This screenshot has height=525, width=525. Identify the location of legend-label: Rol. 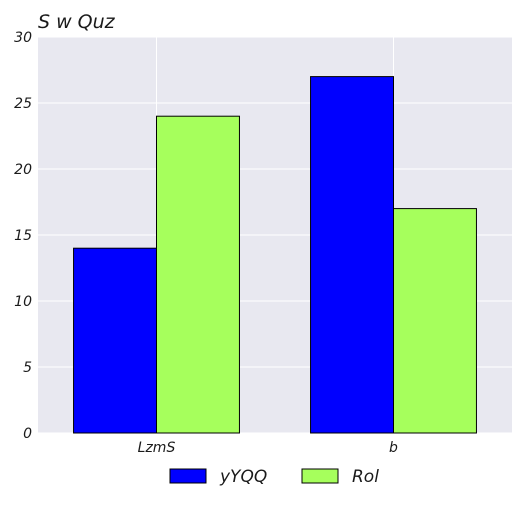
(365, 477).